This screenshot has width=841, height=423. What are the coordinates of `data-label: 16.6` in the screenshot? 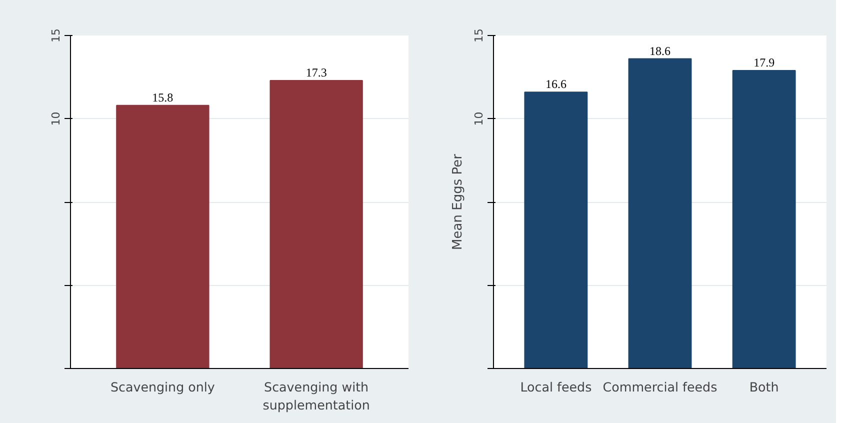 It's located at (555, 84).